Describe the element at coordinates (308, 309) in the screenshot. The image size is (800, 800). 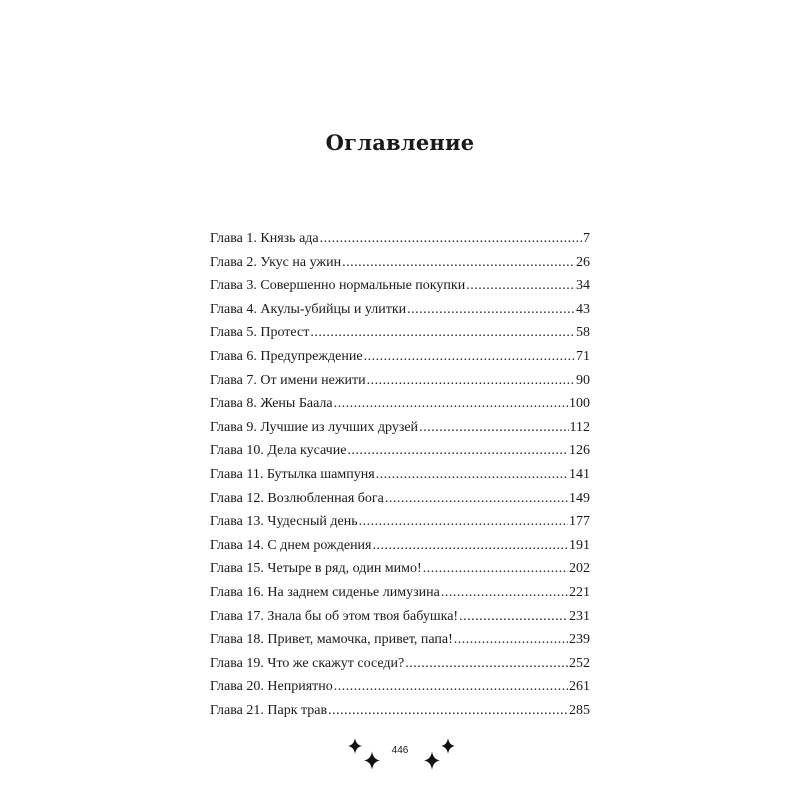
I see `chapter-title: Глава 4. Акулы-убийцы и улитки` at that location.